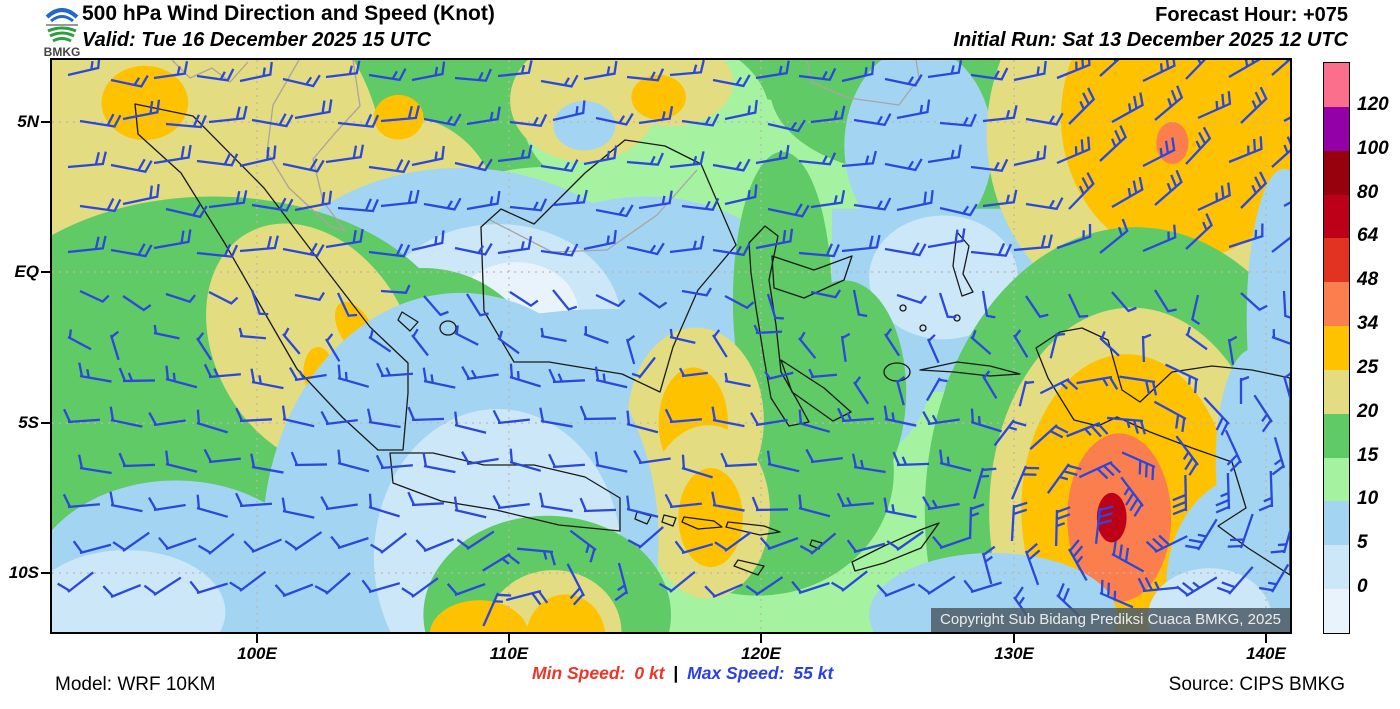 The height and width of the screenshot is (709, 1400). Describe the element at coordinates (135, 685) in the screenshot. I see `model-info: Model: WRF 10KM` at that location.